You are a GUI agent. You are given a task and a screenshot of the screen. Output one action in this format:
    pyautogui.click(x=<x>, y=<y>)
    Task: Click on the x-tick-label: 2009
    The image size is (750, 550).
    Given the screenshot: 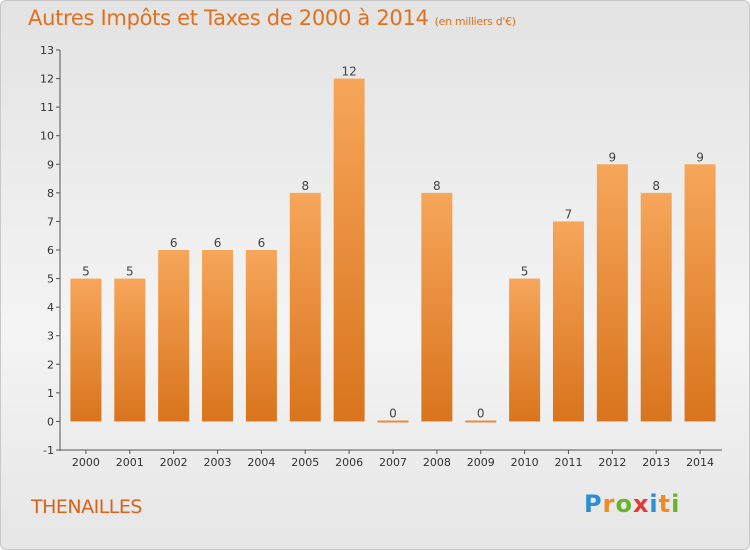 What is the action you would take?
    pyautogui.click(x=481, y=462)
    